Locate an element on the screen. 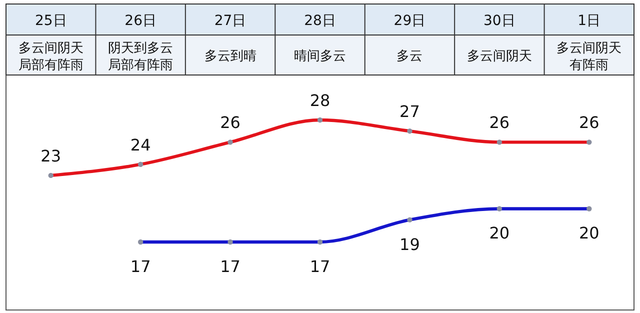 Image resolution: width=640 pixels, height=313 pixels. x-tick-label: 28日 is located at coordinates (320, 21).